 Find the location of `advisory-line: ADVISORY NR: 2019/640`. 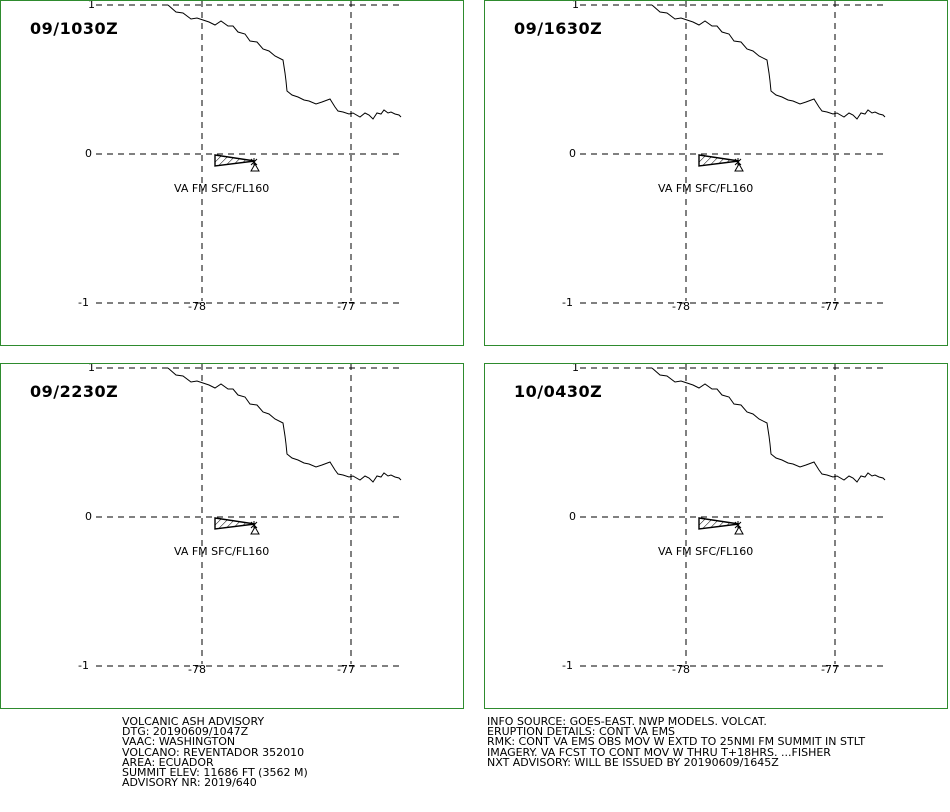

advisory-line: ADVISORY NR: 2019/640 is located at coordinates (189, 783).